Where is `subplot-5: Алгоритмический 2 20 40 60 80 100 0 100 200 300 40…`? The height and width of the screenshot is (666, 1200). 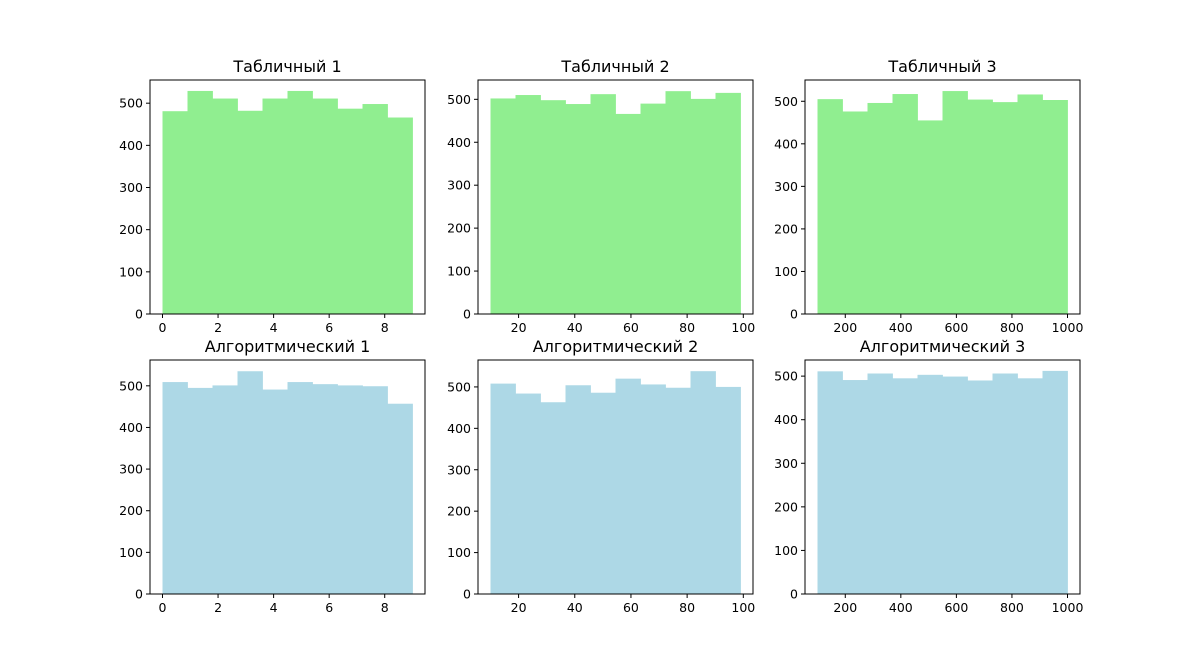
subplot-5: Алгоритмический 2 20 40 60 80 100 0 100 200 300 40… is located at coordinates (601, 476).